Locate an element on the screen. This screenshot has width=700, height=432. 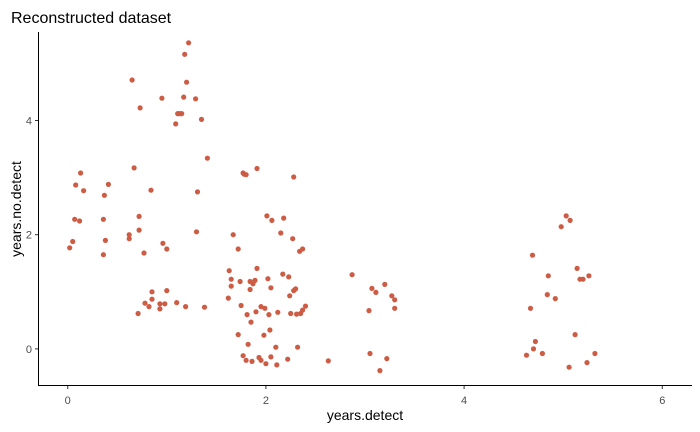
x-tick-label: 2 is located at coordinates (266, 401).